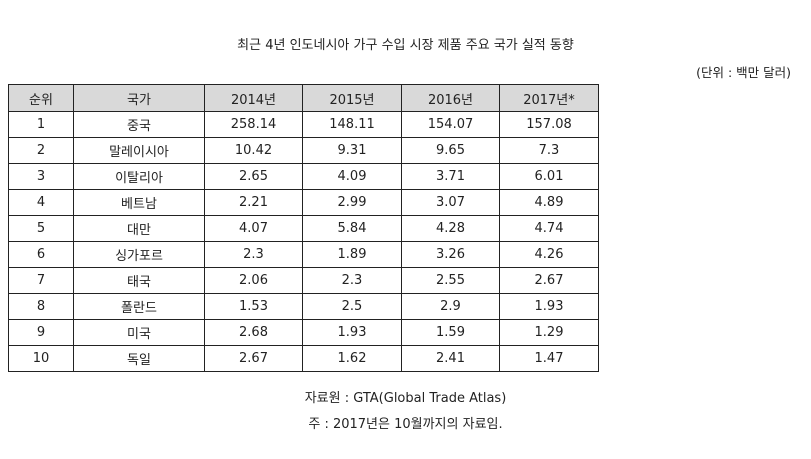 The height and width of the screenshot is (459, 811). Describe the element at coordinates (549, 254) in the screenshot. I see `value-2017-cell: 4.26` at that location.